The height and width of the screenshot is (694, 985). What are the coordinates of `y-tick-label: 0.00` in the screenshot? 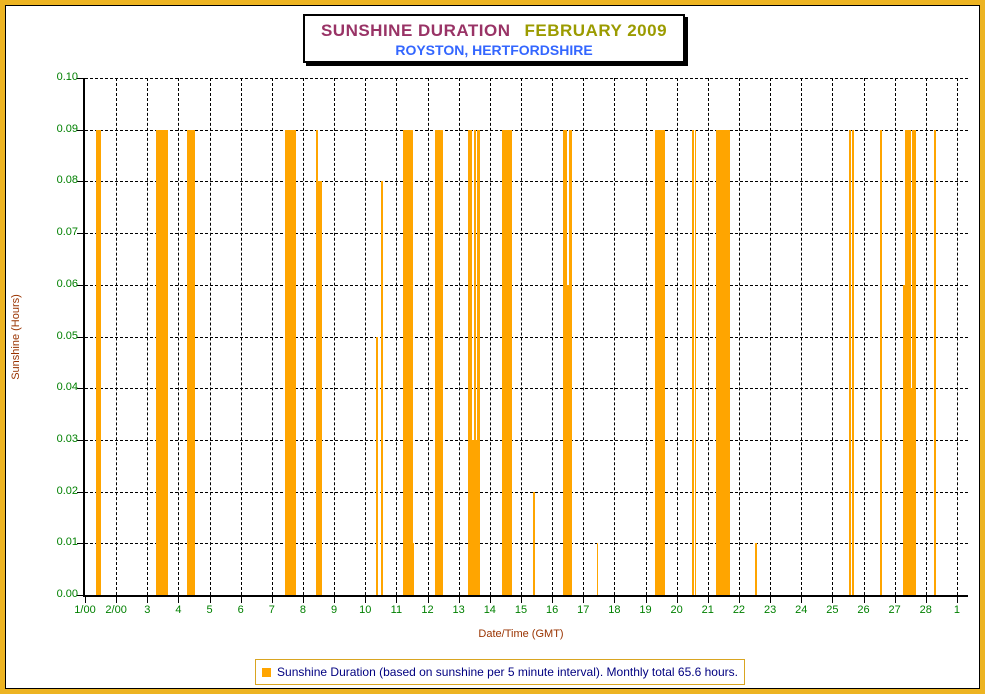 It's located at (67, 594).